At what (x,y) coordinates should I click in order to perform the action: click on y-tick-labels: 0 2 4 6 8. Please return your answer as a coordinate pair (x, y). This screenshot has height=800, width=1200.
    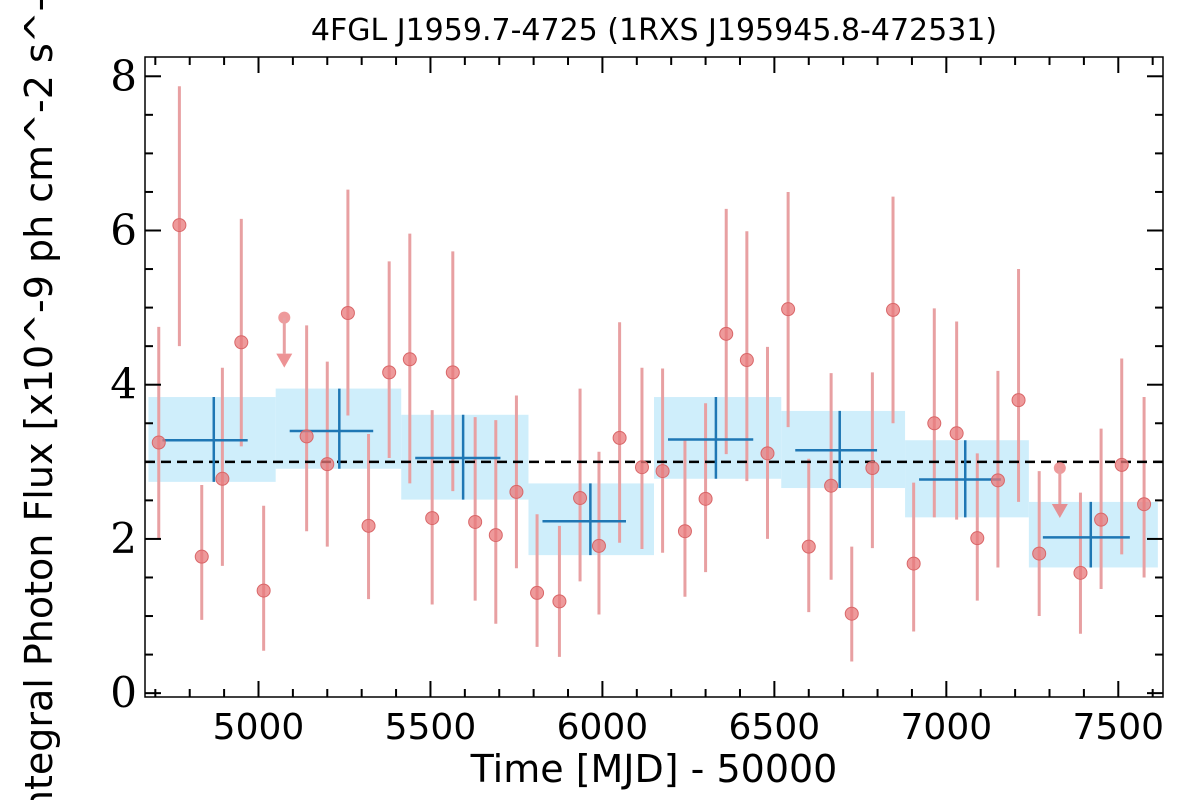
    Looking at the image, I should click on (123, 384).